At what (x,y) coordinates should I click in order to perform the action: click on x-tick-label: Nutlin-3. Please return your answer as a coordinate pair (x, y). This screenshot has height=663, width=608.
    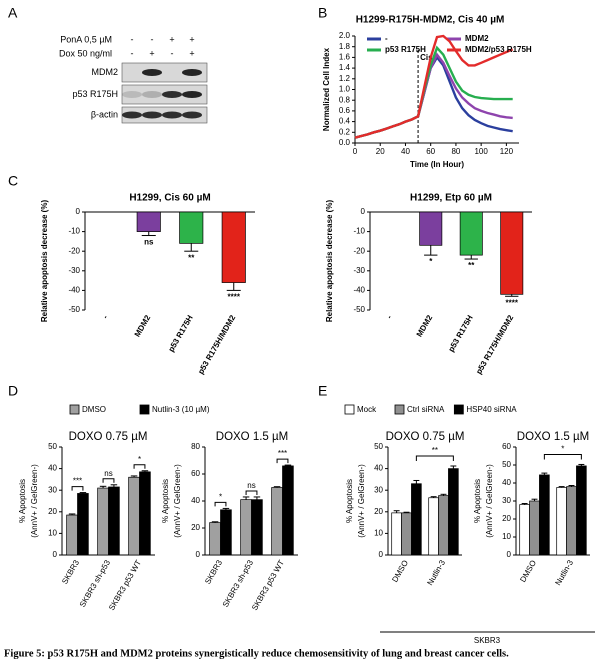
    Looking at the image, I should click on (436, 572).